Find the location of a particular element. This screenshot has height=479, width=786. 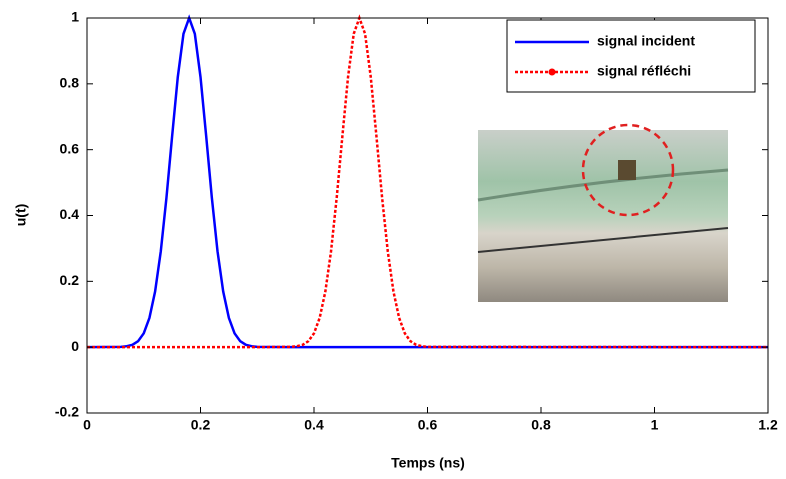

x-tick-label: 0.8 is located at coordinates (541, 425).